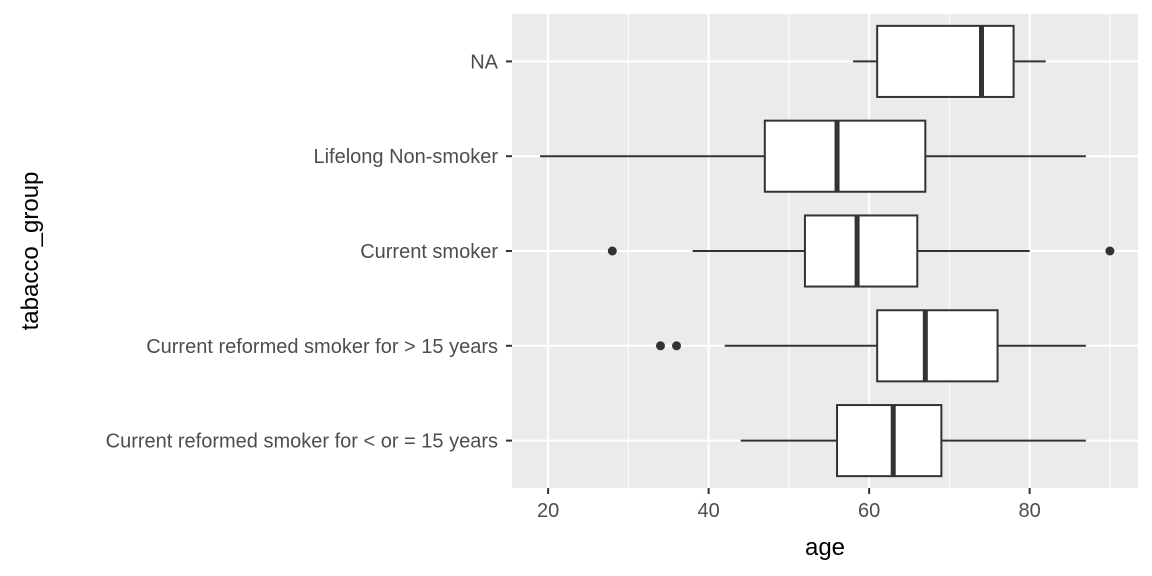  I want to click on y-tick-label: NA, so click(484, 62).